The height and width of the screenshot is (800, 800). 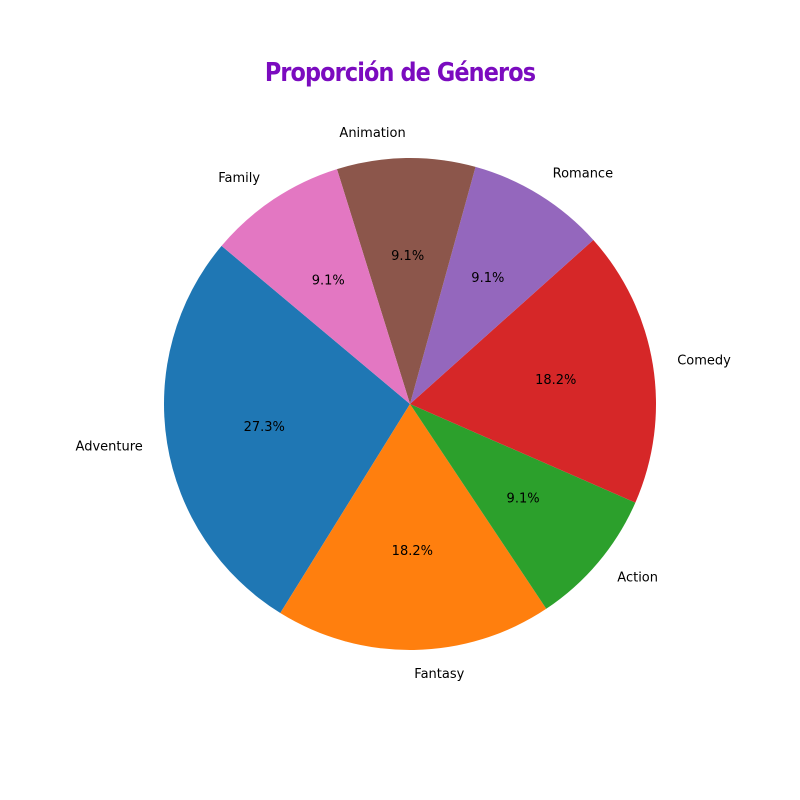 I want to click on pie-slice-animation, so click(x=406, y=280).